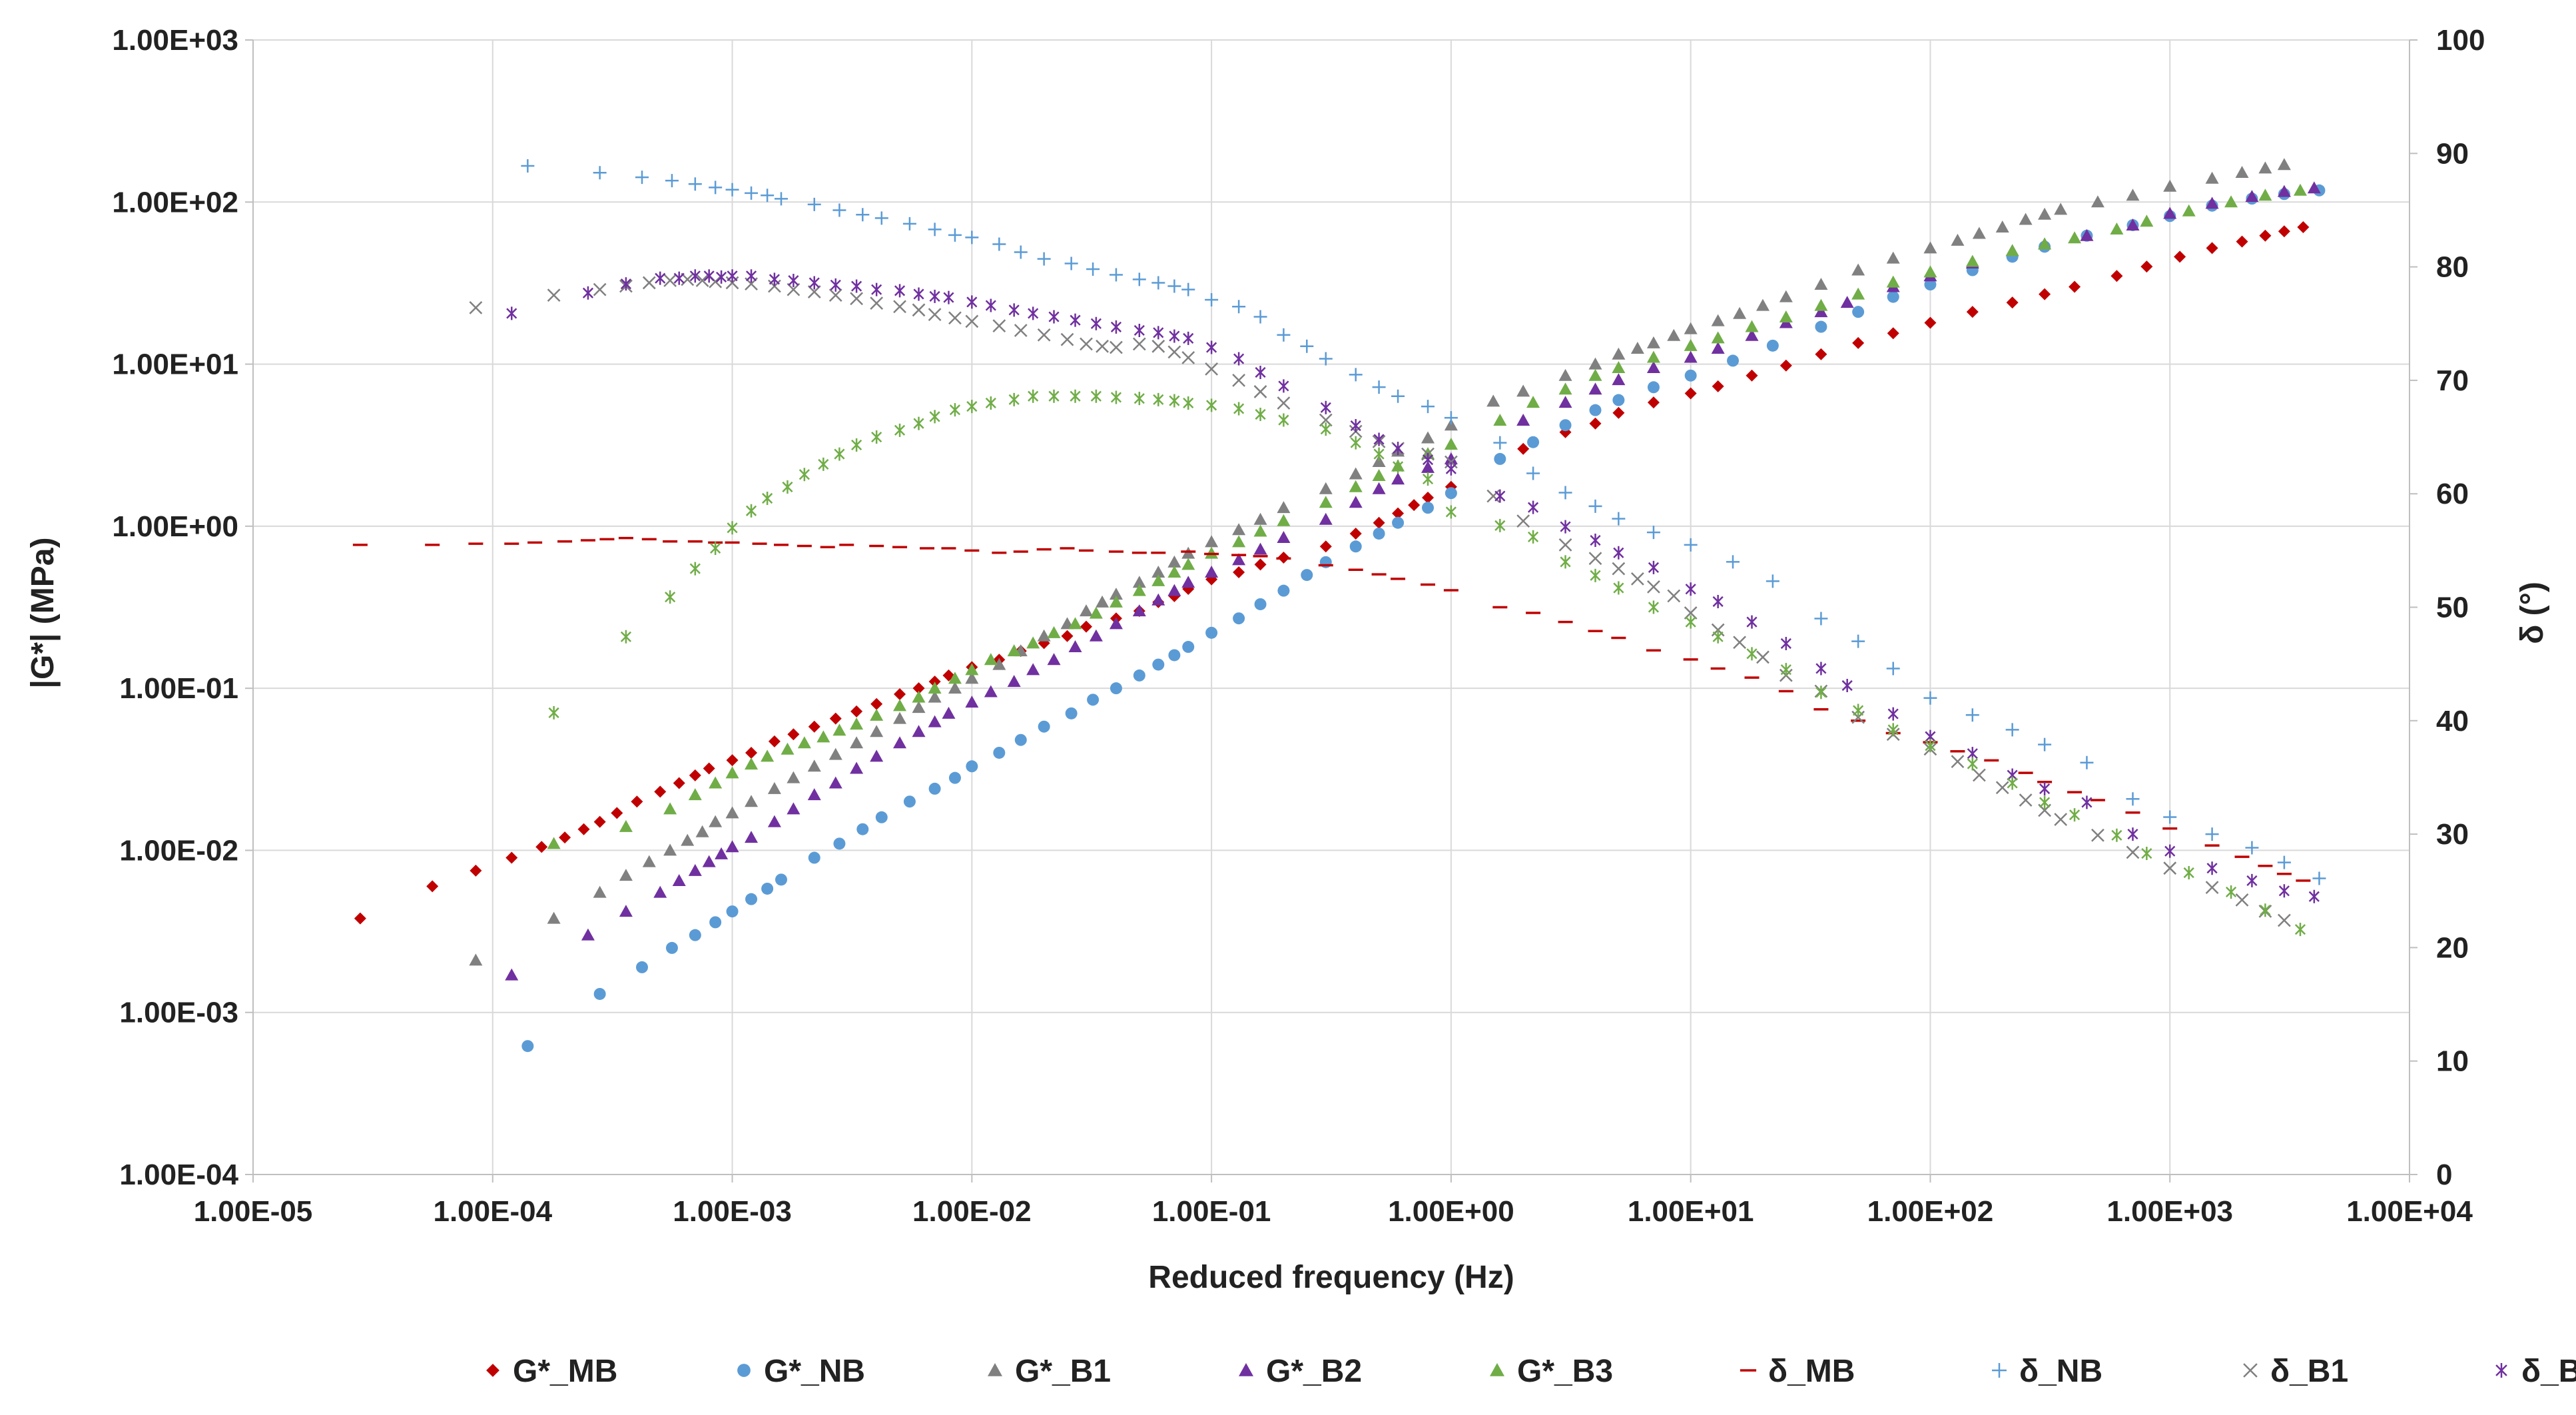 The width and height of the screenshot is (2576, 1415). Describe the element at coordinates (492, 1211) in the screenshot. I see `x-tick-label: 1.00E-04` at that location.